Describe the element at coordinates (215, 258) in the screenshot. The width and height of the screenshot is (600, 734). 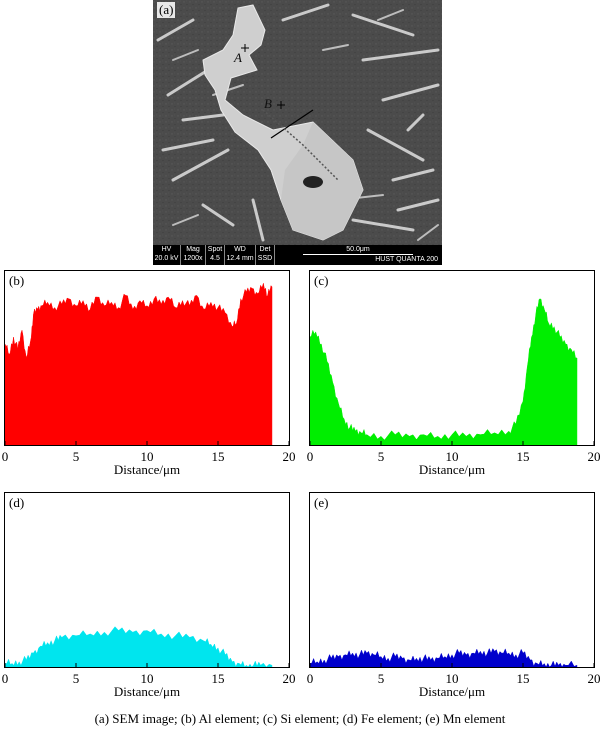
I see `spot-value: 4.5` at that location.